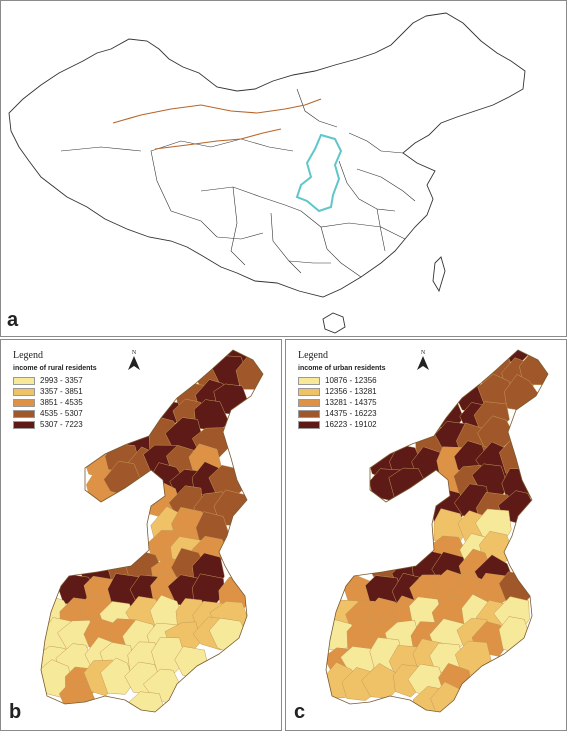 The height and width of the screenshot is (732, 567). Describe the element at coordinates (319, 173) in the screenshot. I see `shaanxi-highlight` at that location.